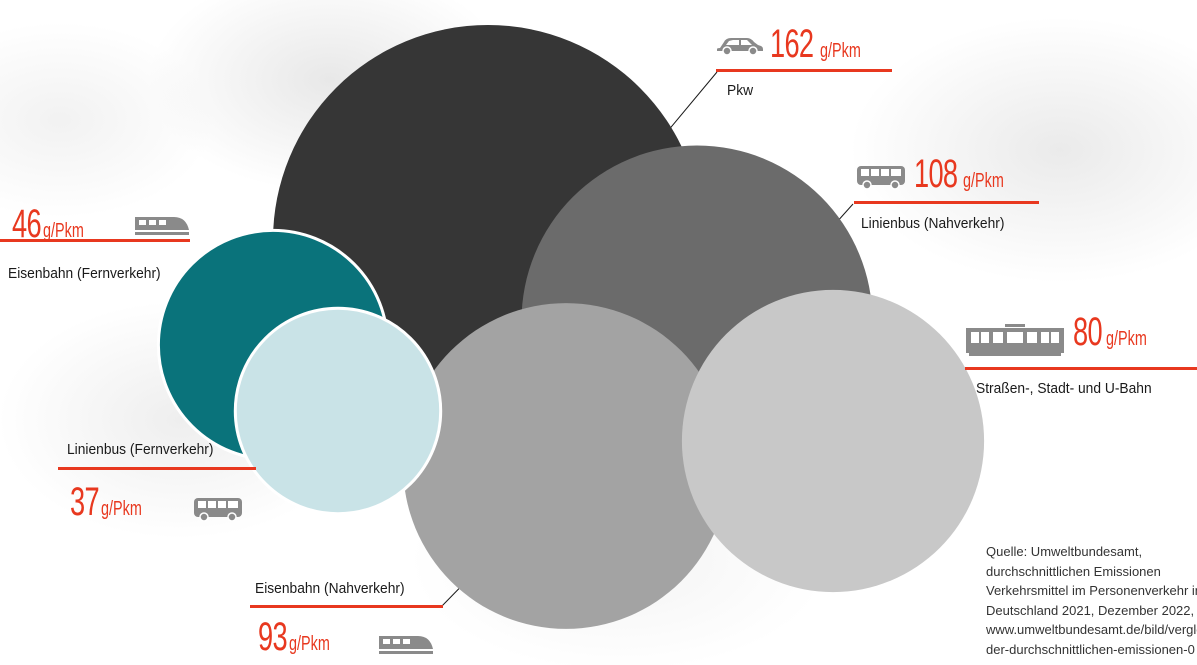 This screenshot has width=1197, height=665. Describe the element at coordinates (1091, 629) in the screenshot. I see `source-line: www.umweltbundesamt.de/bild/vergleich-` at that location.